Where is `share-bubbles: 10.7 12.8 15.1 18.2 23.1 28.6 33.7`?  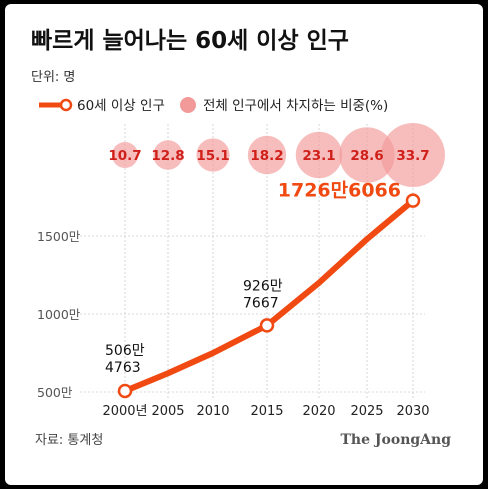 share-bubbles: 10.7 12.8 15.1 18.2 23.1 28.6 33.7 is located at coordinates (276, 155).